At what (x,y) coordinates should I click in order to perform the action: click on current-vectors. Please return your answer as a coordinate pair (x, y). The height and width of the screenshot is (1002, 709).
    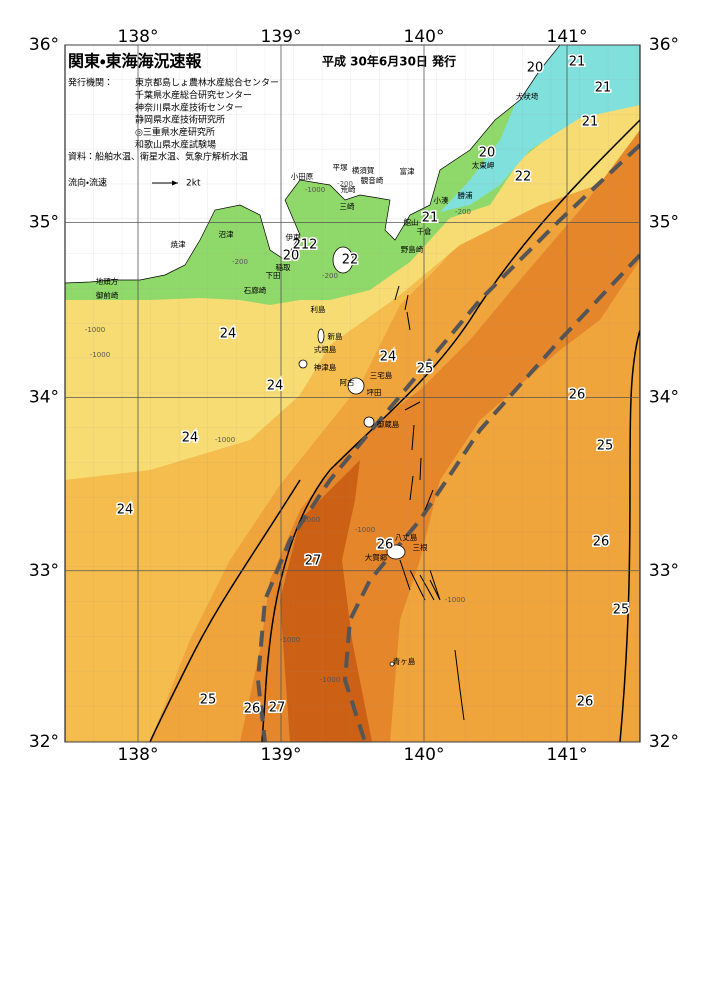
    Looking at the image, I should click on (429, 503).